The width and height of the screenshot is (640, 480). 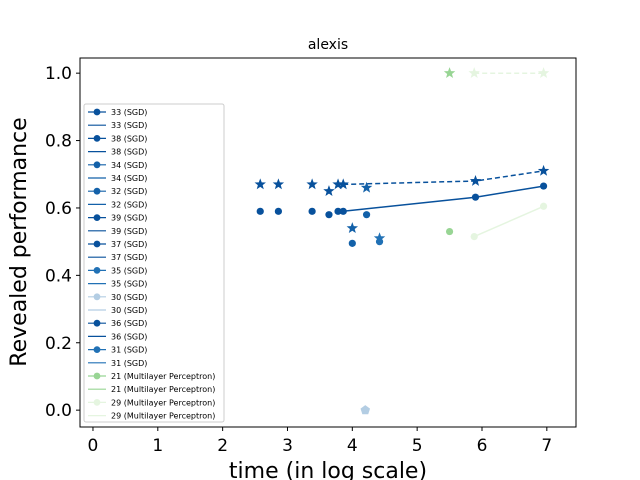 What do you see at coordinates (352, 446) in the screenshot?
I see `x-tick-label: 4` at bounding box center [352, 446].